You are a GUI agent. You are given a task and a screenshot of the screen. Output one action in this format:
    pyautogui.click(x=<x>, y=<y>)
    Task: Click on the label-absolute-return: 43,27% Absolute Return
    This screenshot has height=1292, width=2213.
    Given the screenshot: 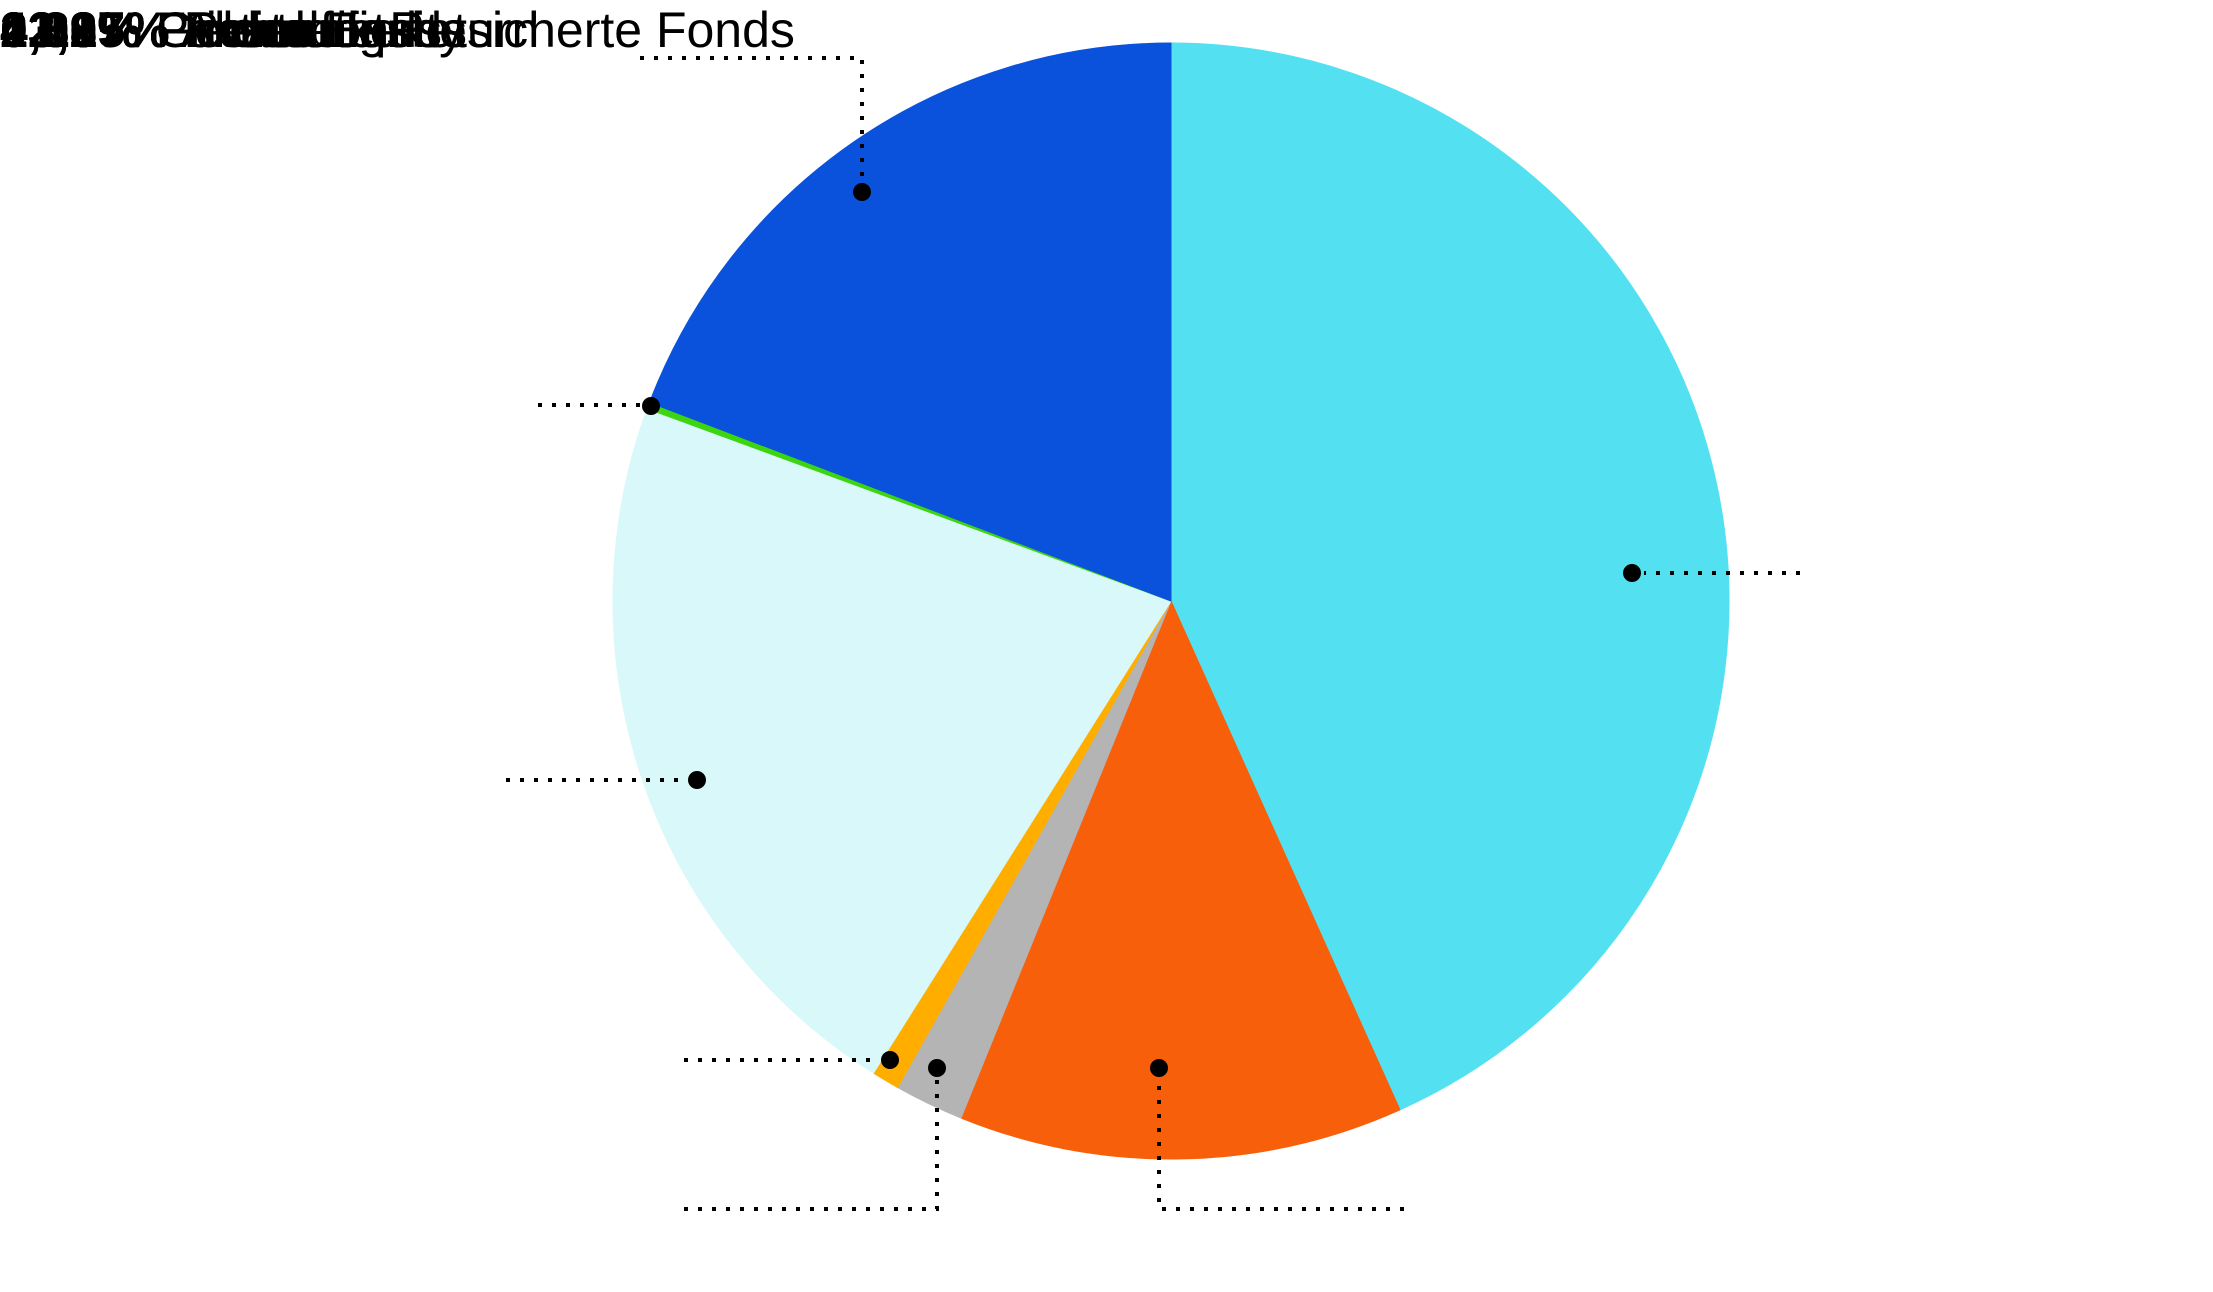 What is the action you would take?
    pyautogui.click(x=269, y=30)
    